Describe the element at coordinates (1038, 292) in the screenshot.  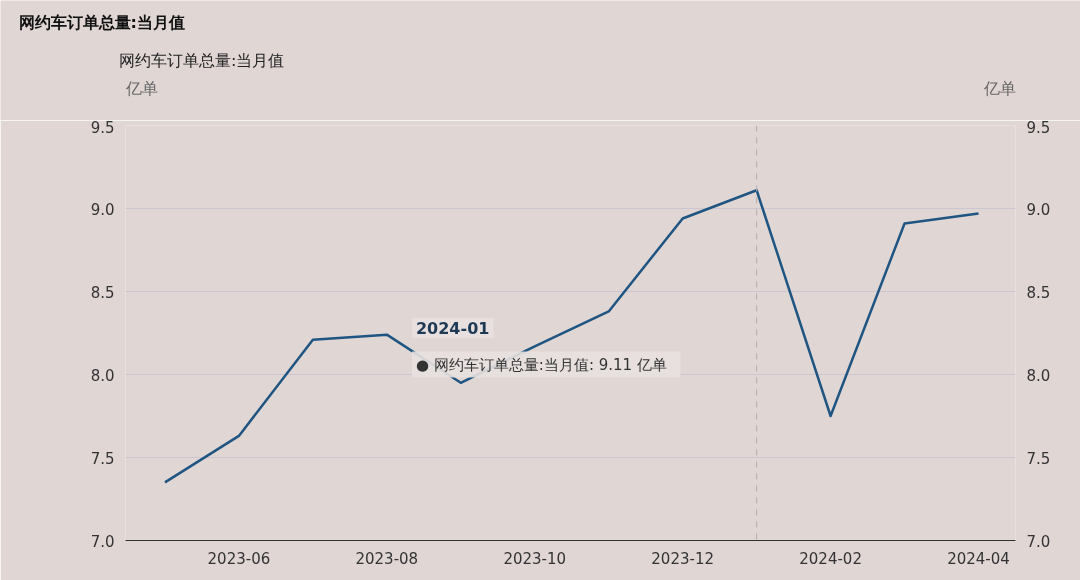
I see `y2-tick-label: 8.5` at that location.